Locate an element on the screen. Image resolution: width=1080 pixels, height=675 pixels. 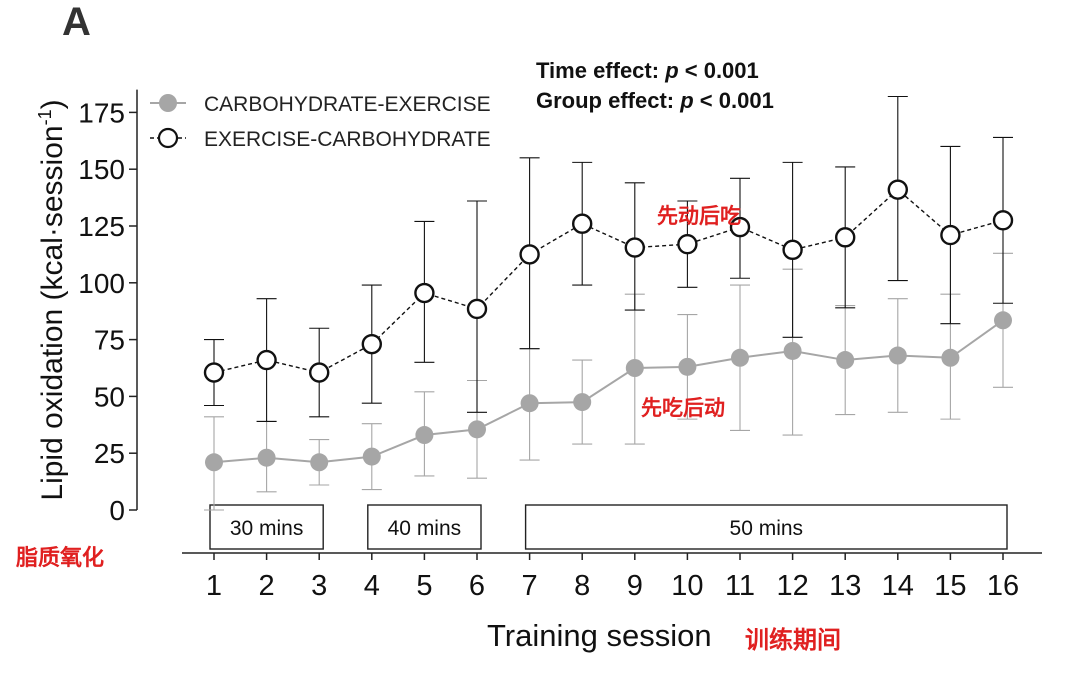
group-effect-p: p is located at coordinates (687, 100).